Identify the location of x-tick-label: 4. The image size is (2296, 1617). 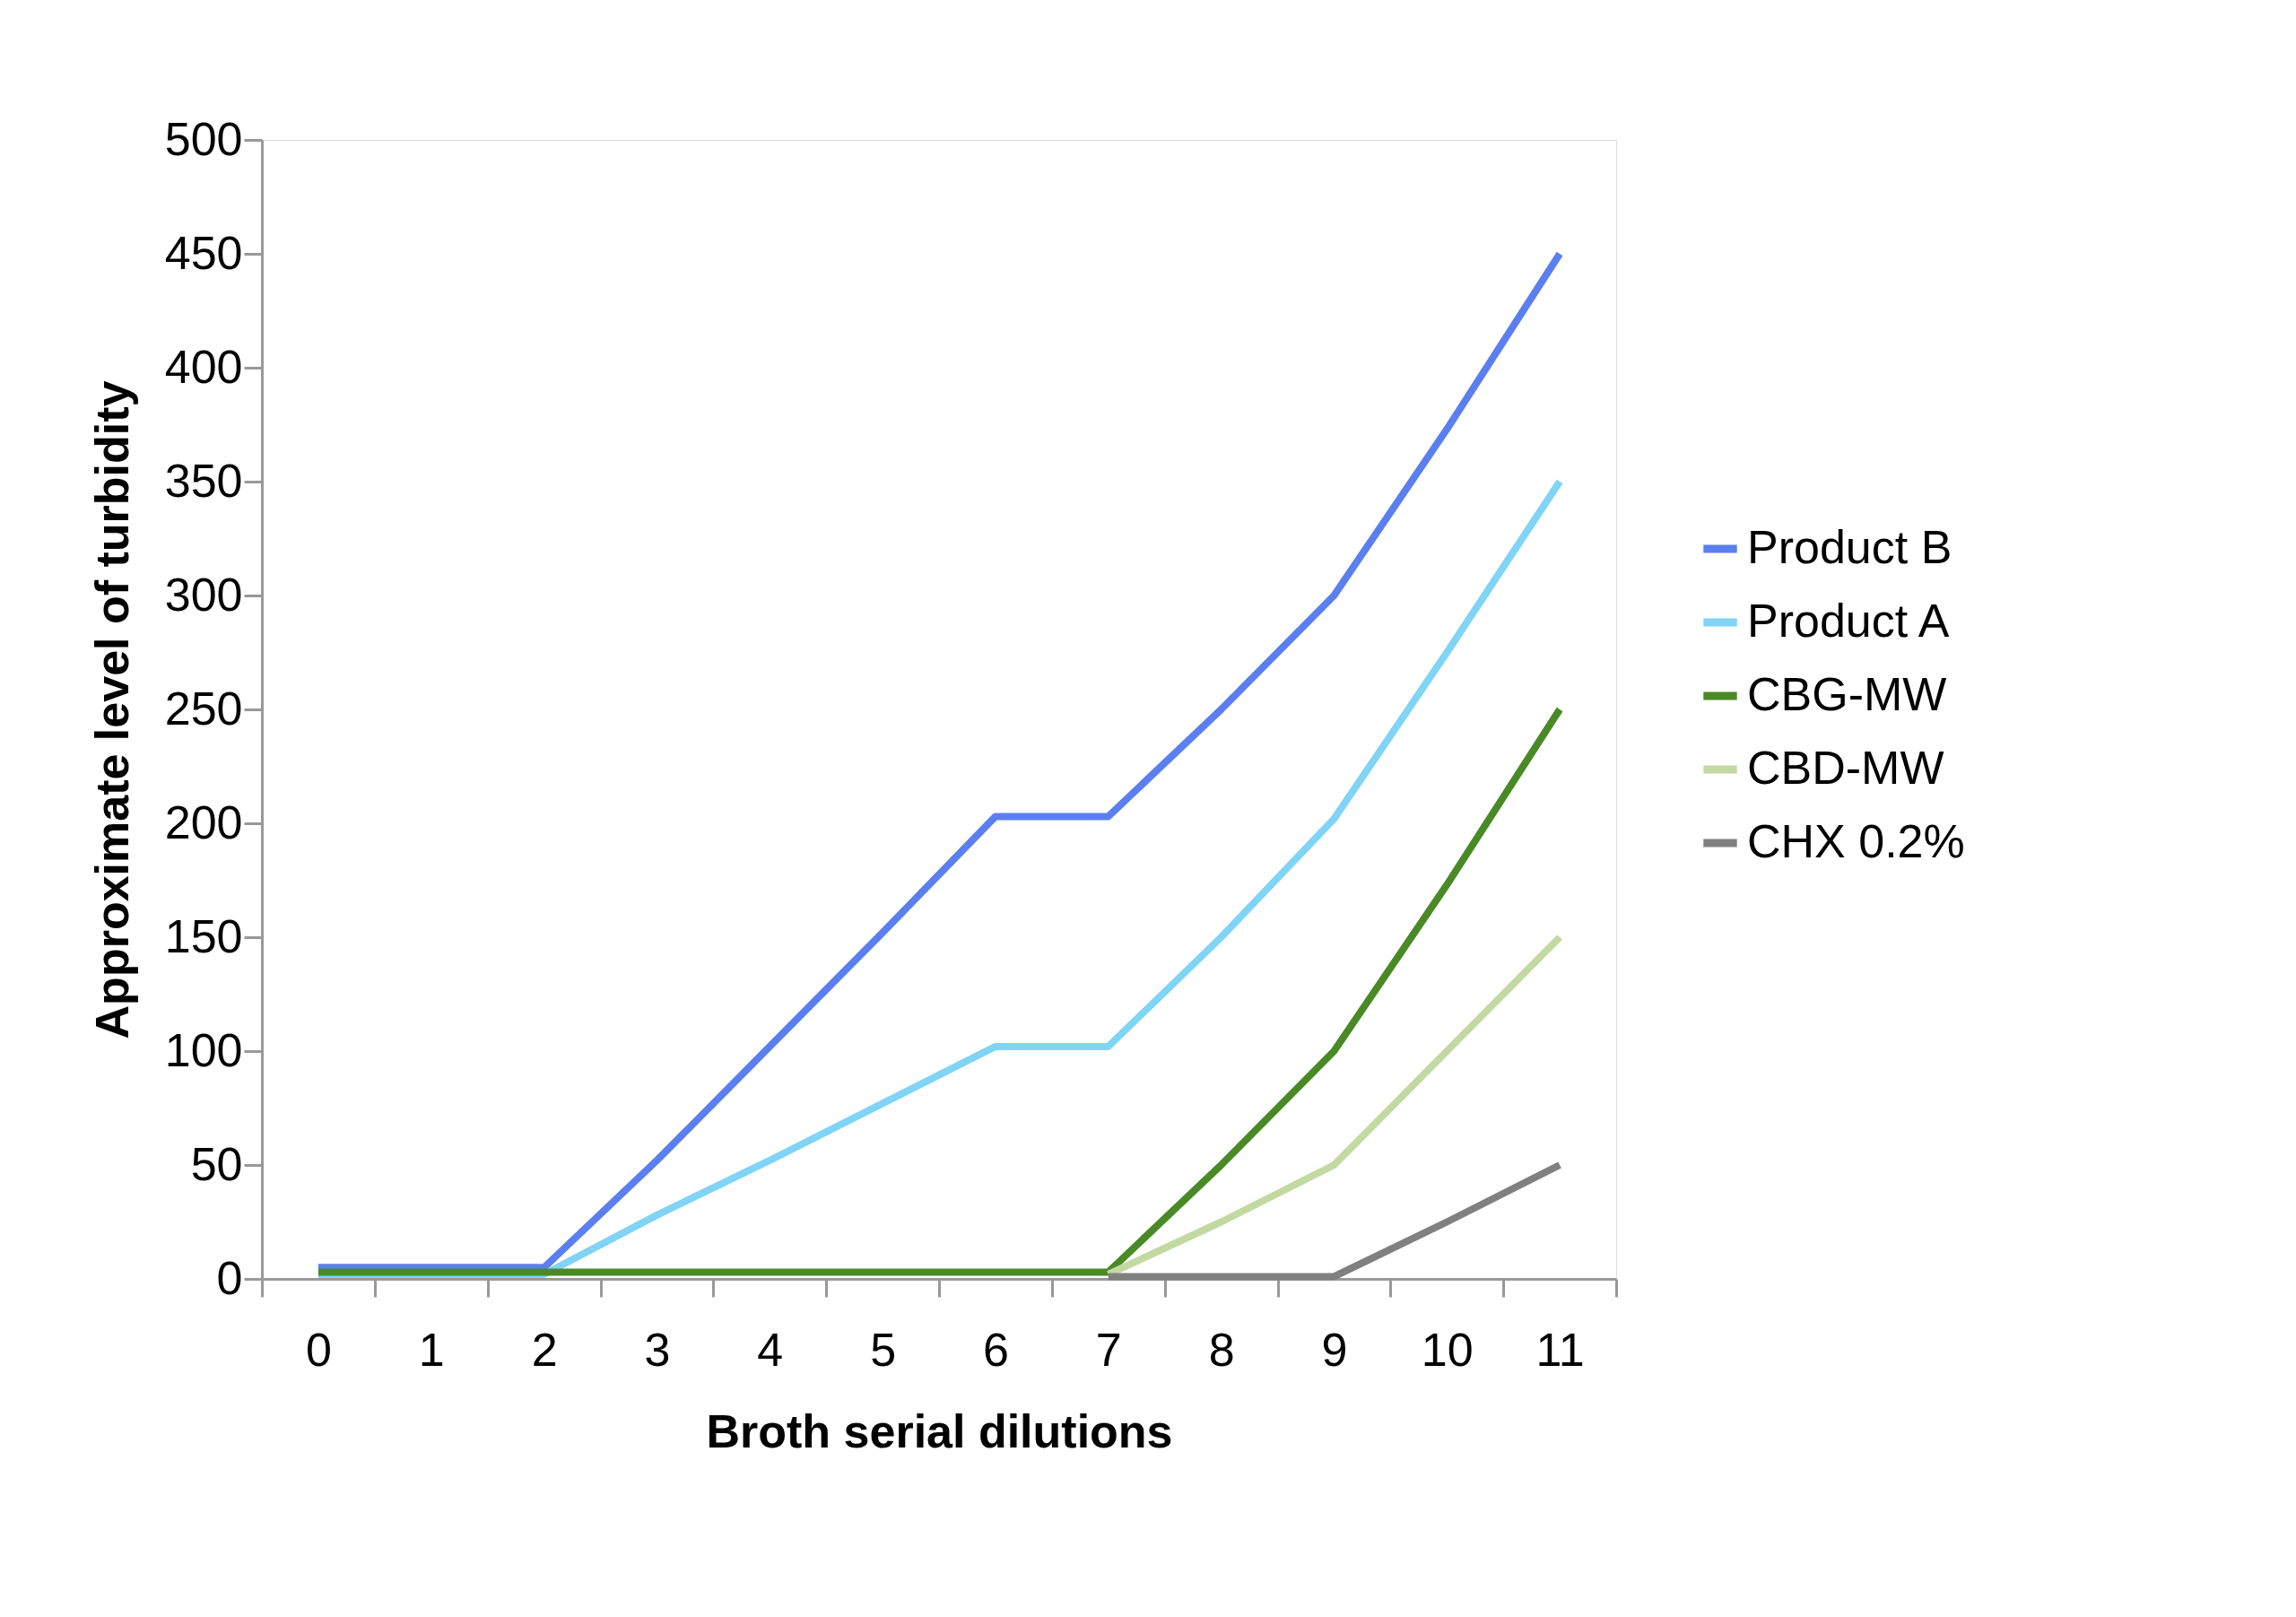
(770, 1349).